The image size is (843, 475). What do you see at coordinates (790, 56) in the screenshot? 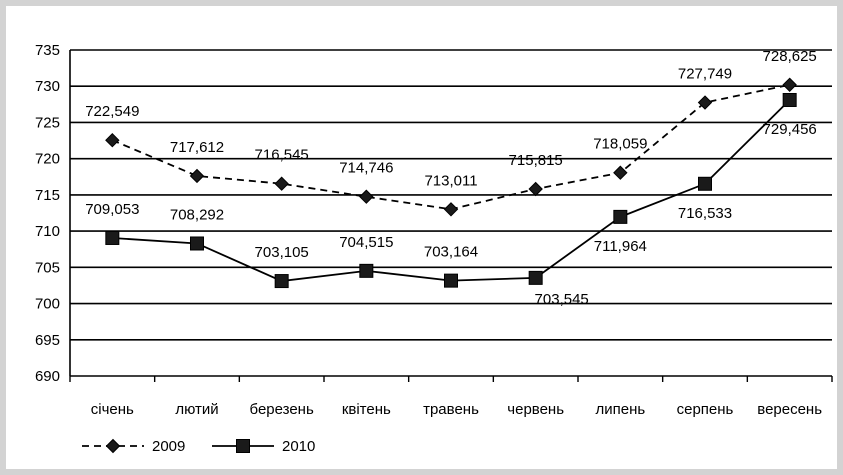
I see `data-label-2009: 728,625` at bounding box center [790, 56].